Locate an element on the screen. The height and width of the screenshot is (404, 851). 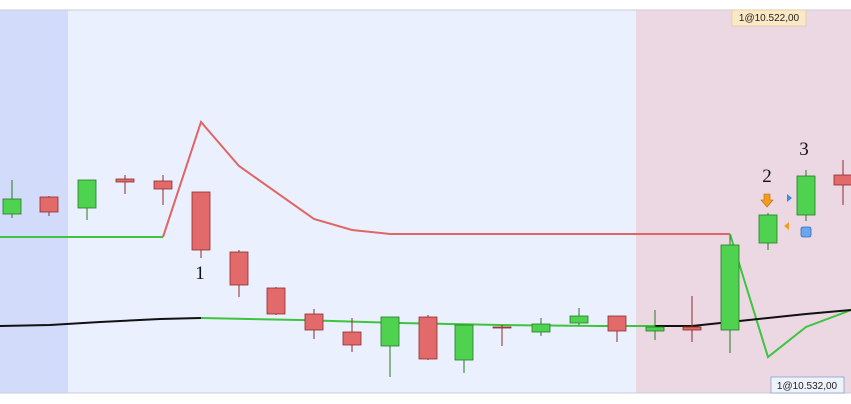
annotation: 2 is located at coordinates (767, 176).